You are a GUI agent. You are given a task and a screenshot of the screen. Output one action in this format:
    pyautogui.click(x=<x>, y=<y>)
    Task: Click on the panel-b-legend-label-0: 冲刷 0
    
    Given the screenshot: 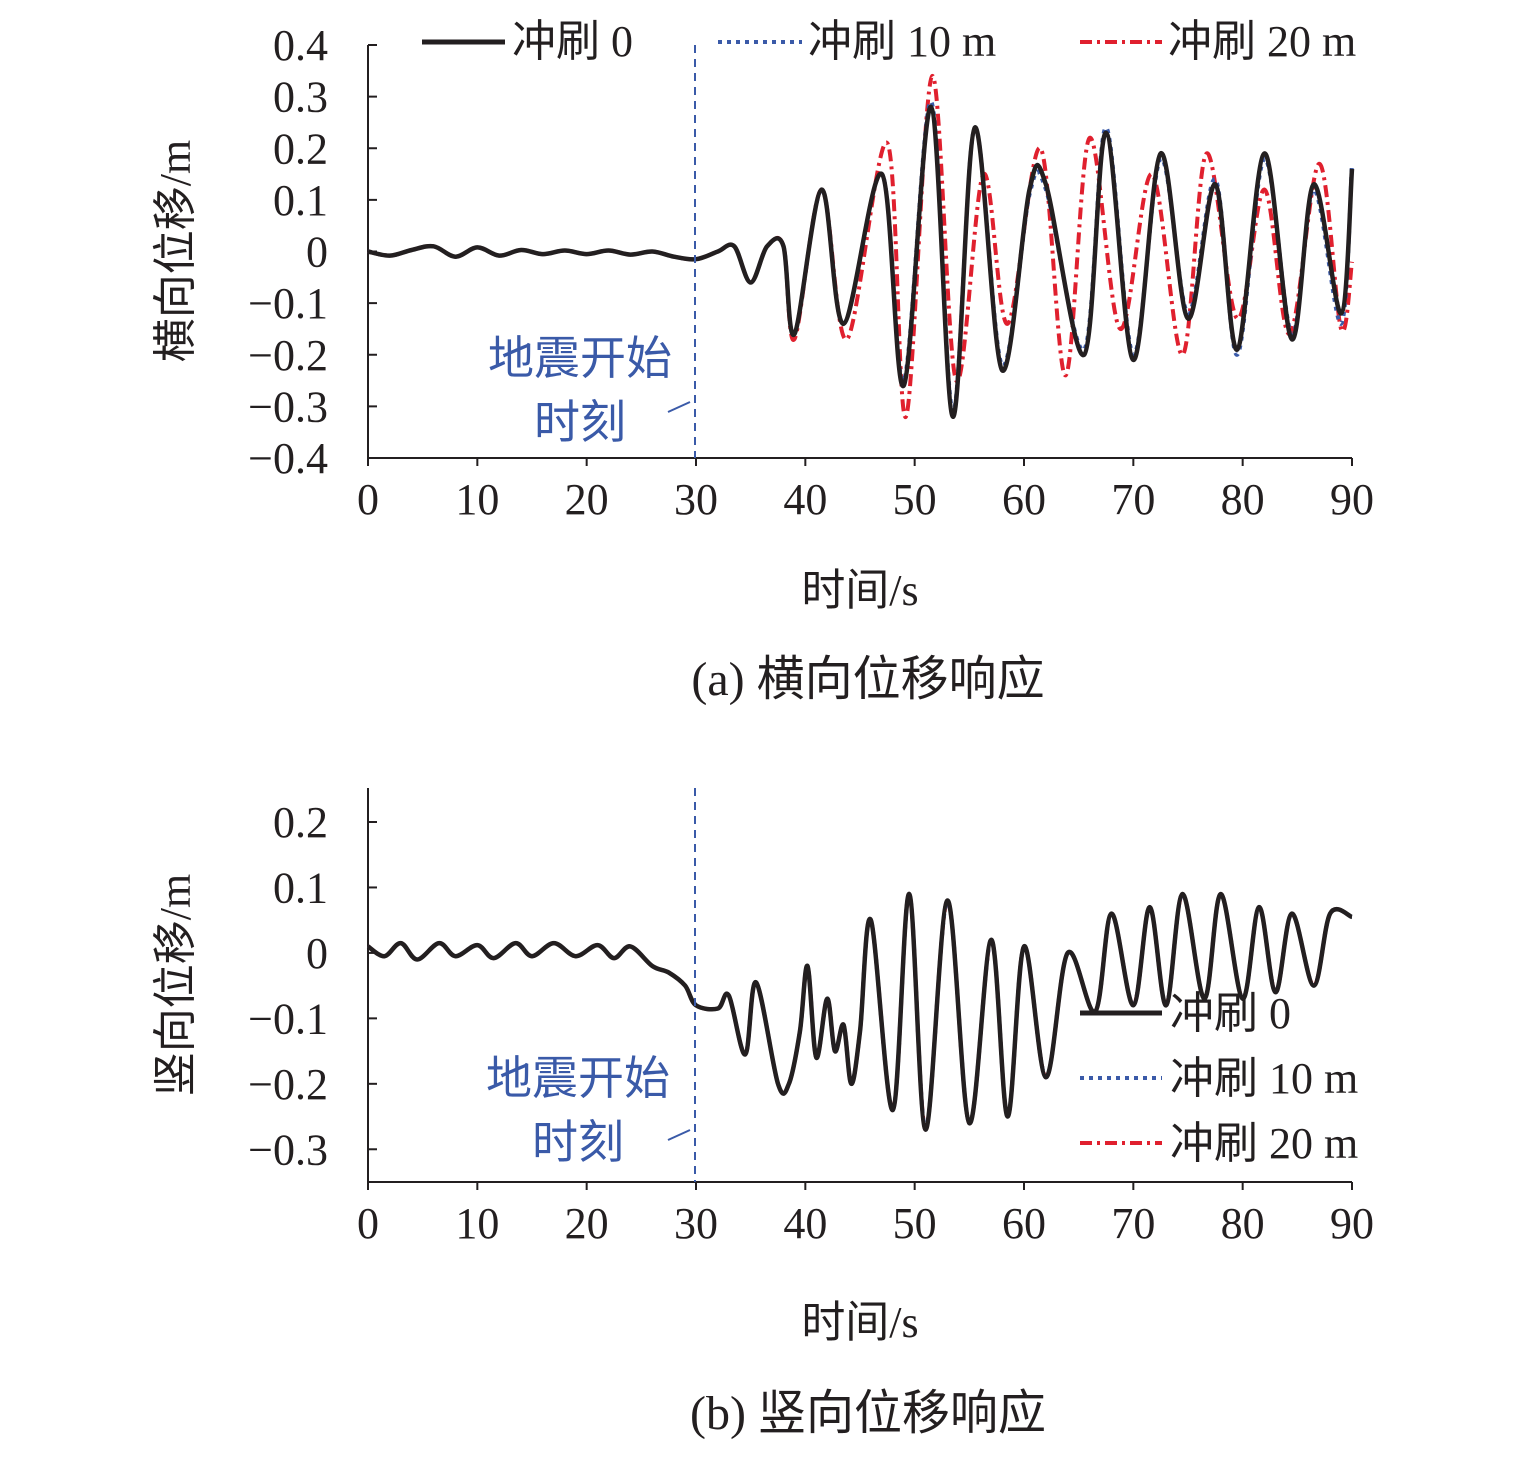 What is the action you would take?
    pyautogui.click(x=1230, y=1013)
    